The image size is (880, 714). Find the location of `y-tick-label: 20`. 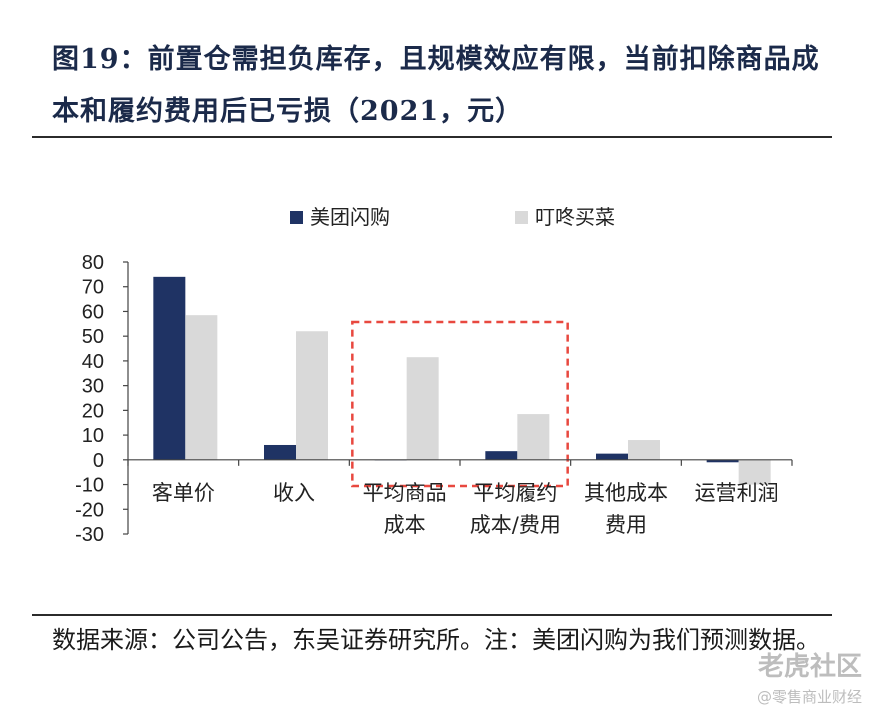

y-tick-label: 20 is located at coordinates (93, 411).